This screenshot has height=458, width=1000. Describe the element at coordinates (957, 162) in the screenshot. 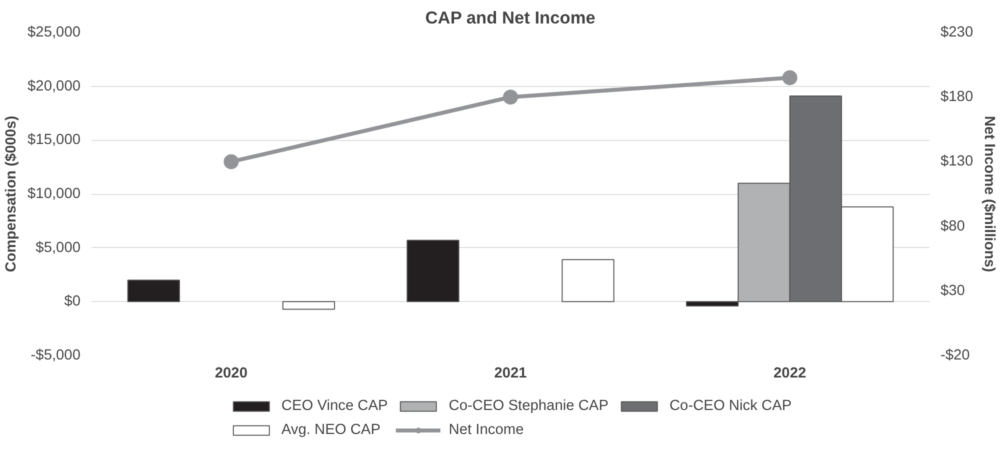

I see `y2-tick-label: $130` at that location.